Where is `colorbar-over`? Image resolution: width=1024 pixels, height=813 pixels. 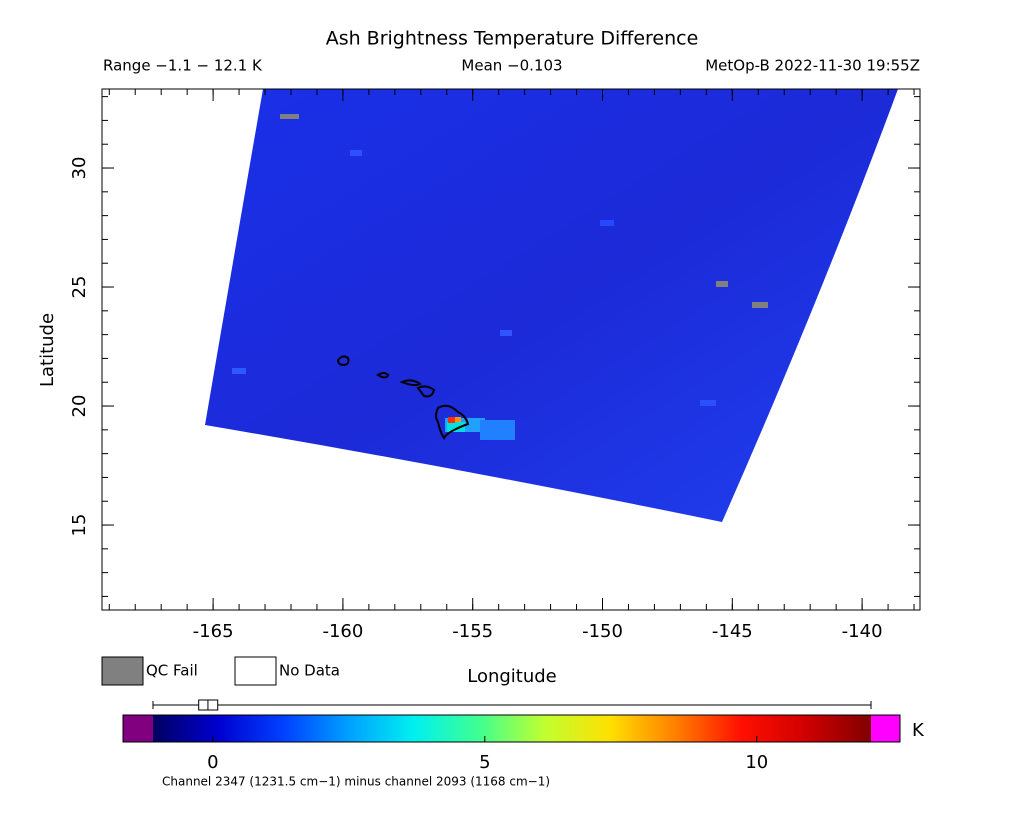
colorbar-over is located at coordinates (885, 728).